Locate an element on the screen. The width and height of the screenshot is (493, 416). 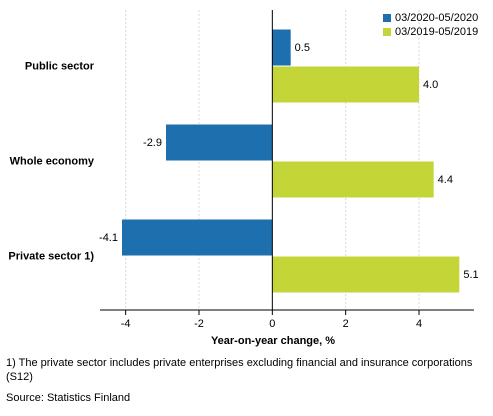
x-tick-label: 4 is located at coordinates (419, 324).